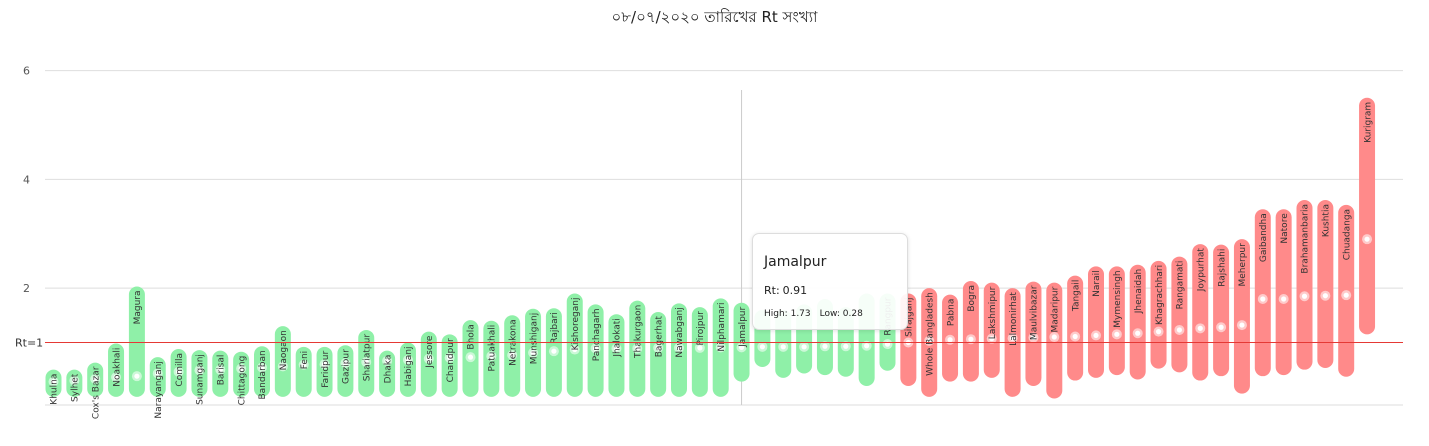 The height and width of the screenshot is (446, 1429). Describe the element at coordinates (659, 337) in the screenshot. I see `category-label: Bagerhat` at that location.